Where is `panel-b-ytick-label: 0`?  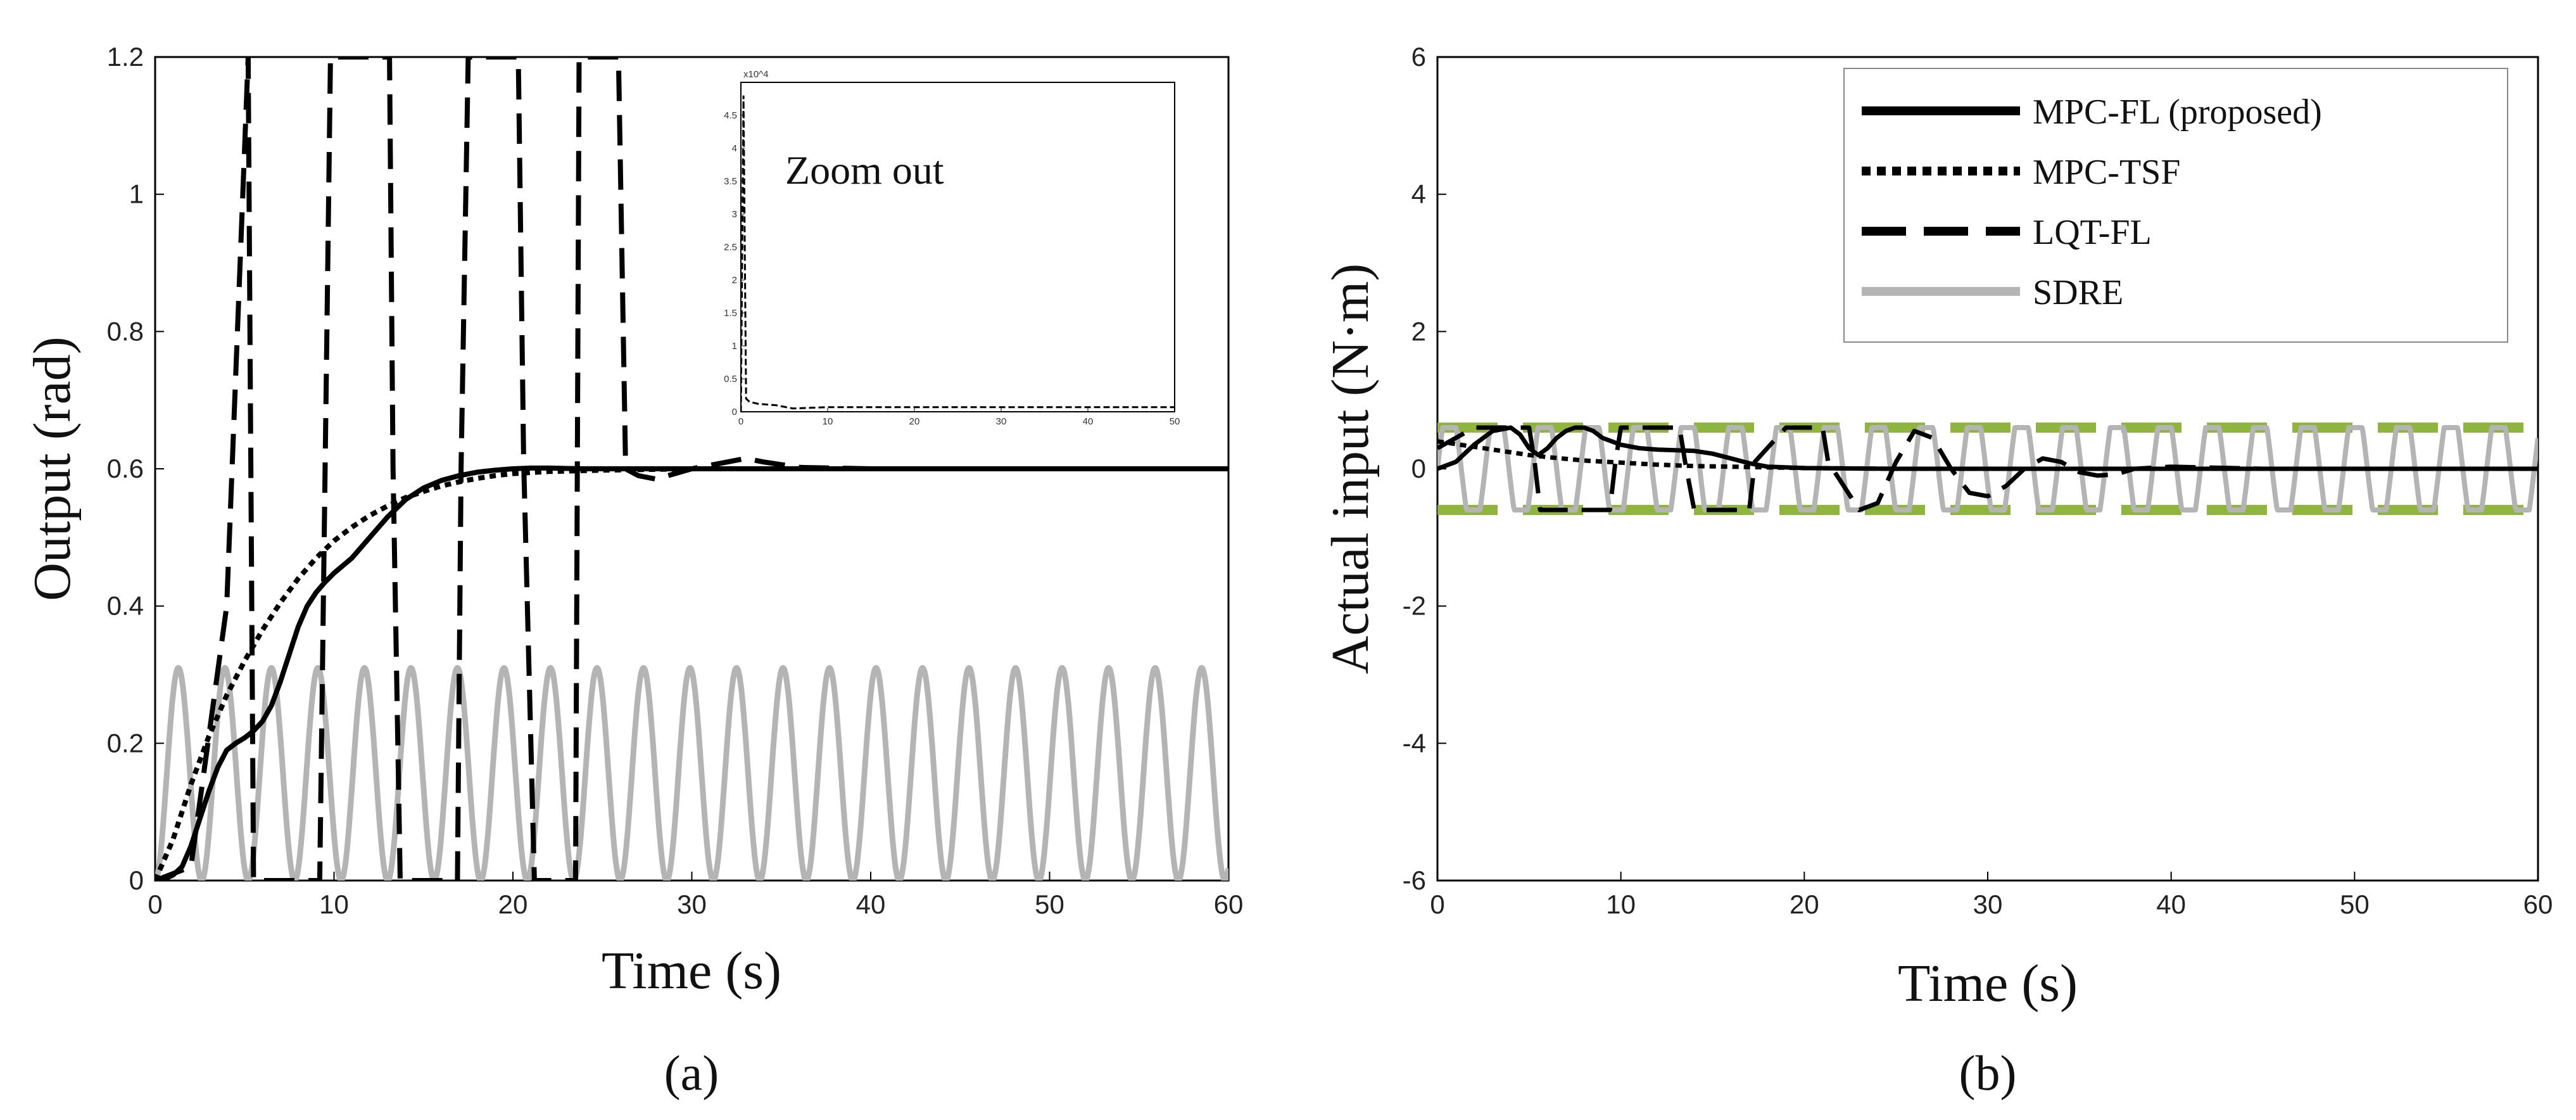 panel-b-ytick-label: 0 is located at coordinates (1418, 468).